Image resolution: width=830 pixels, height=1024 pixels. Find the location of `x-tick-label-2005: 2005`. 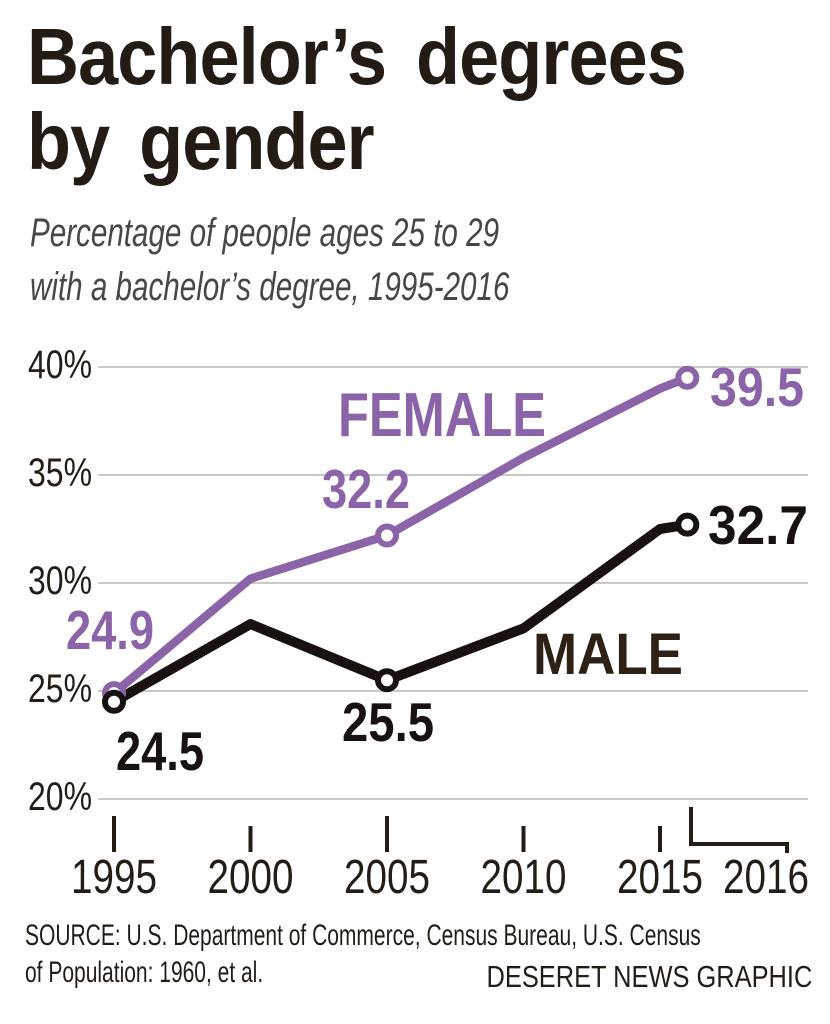

x-tick-label-2005: 2005 is located at coordinates (387, 877).